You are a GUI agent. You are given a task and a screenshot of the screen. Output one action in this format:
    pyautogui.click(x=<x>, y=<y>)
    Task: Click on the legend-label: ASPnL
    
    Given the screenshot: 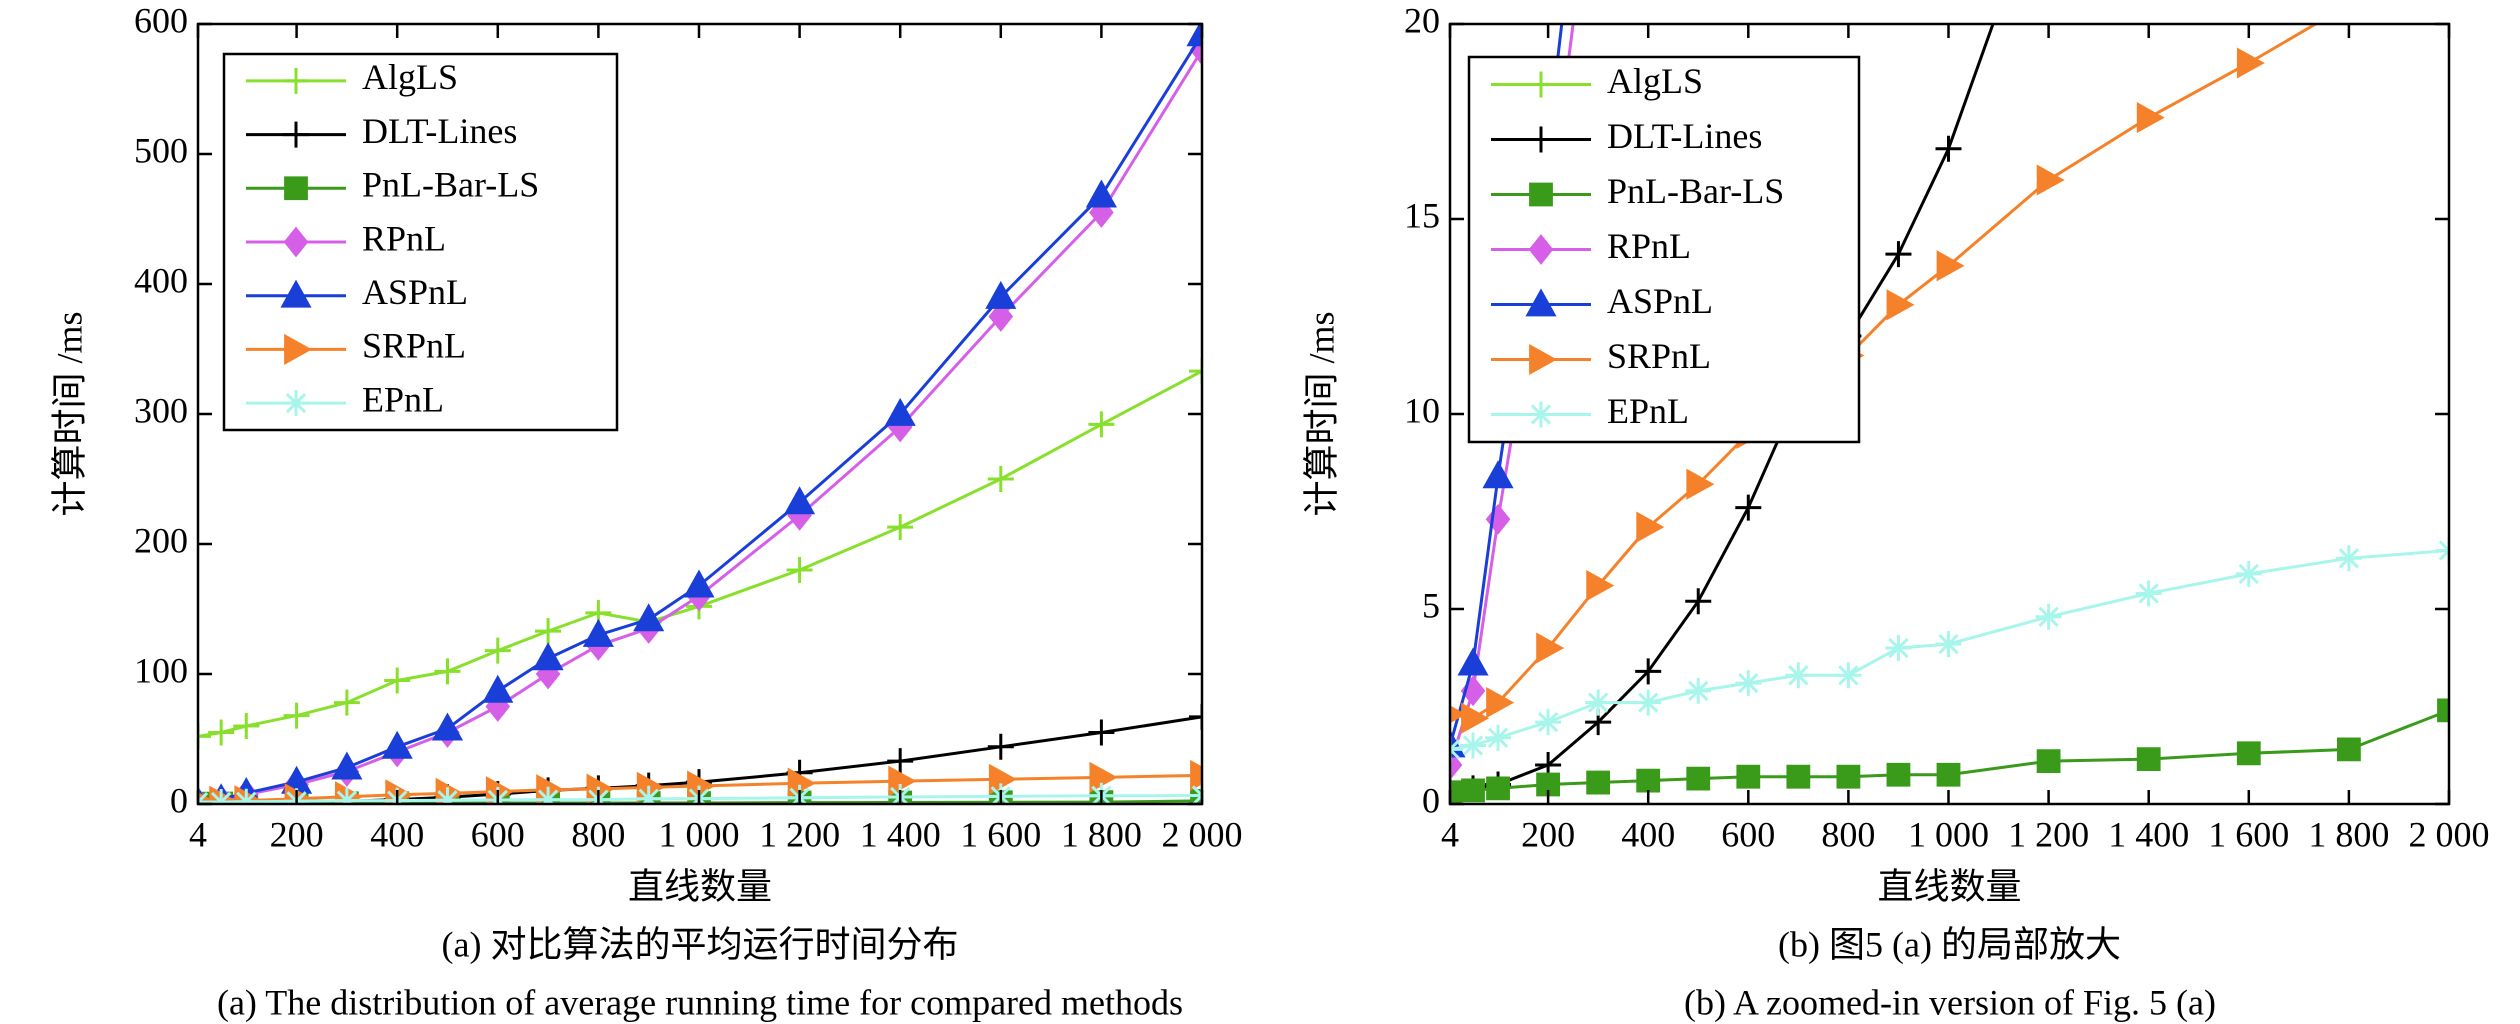 What is the action you would take?
    pyautogui.click(x=415, y=292)
    